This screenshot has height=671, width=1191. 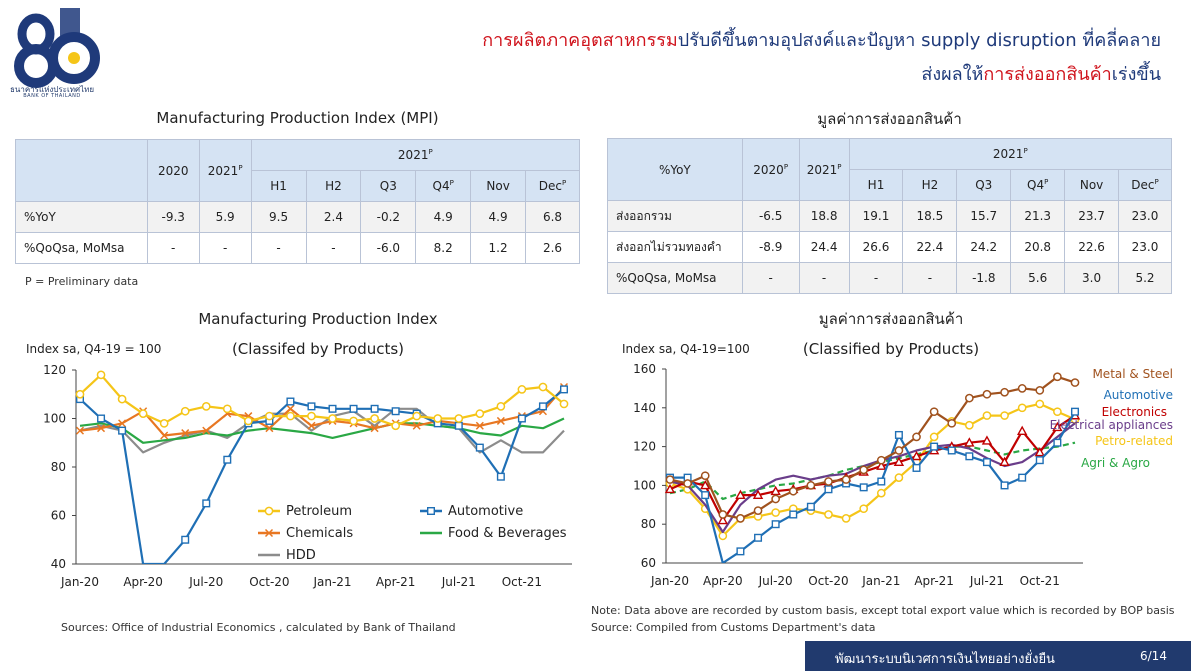 What do you see at coordinates (552, 186) in the screenshot?
I see `mpi-col-header: DecP` at bounding box center [552, 186].